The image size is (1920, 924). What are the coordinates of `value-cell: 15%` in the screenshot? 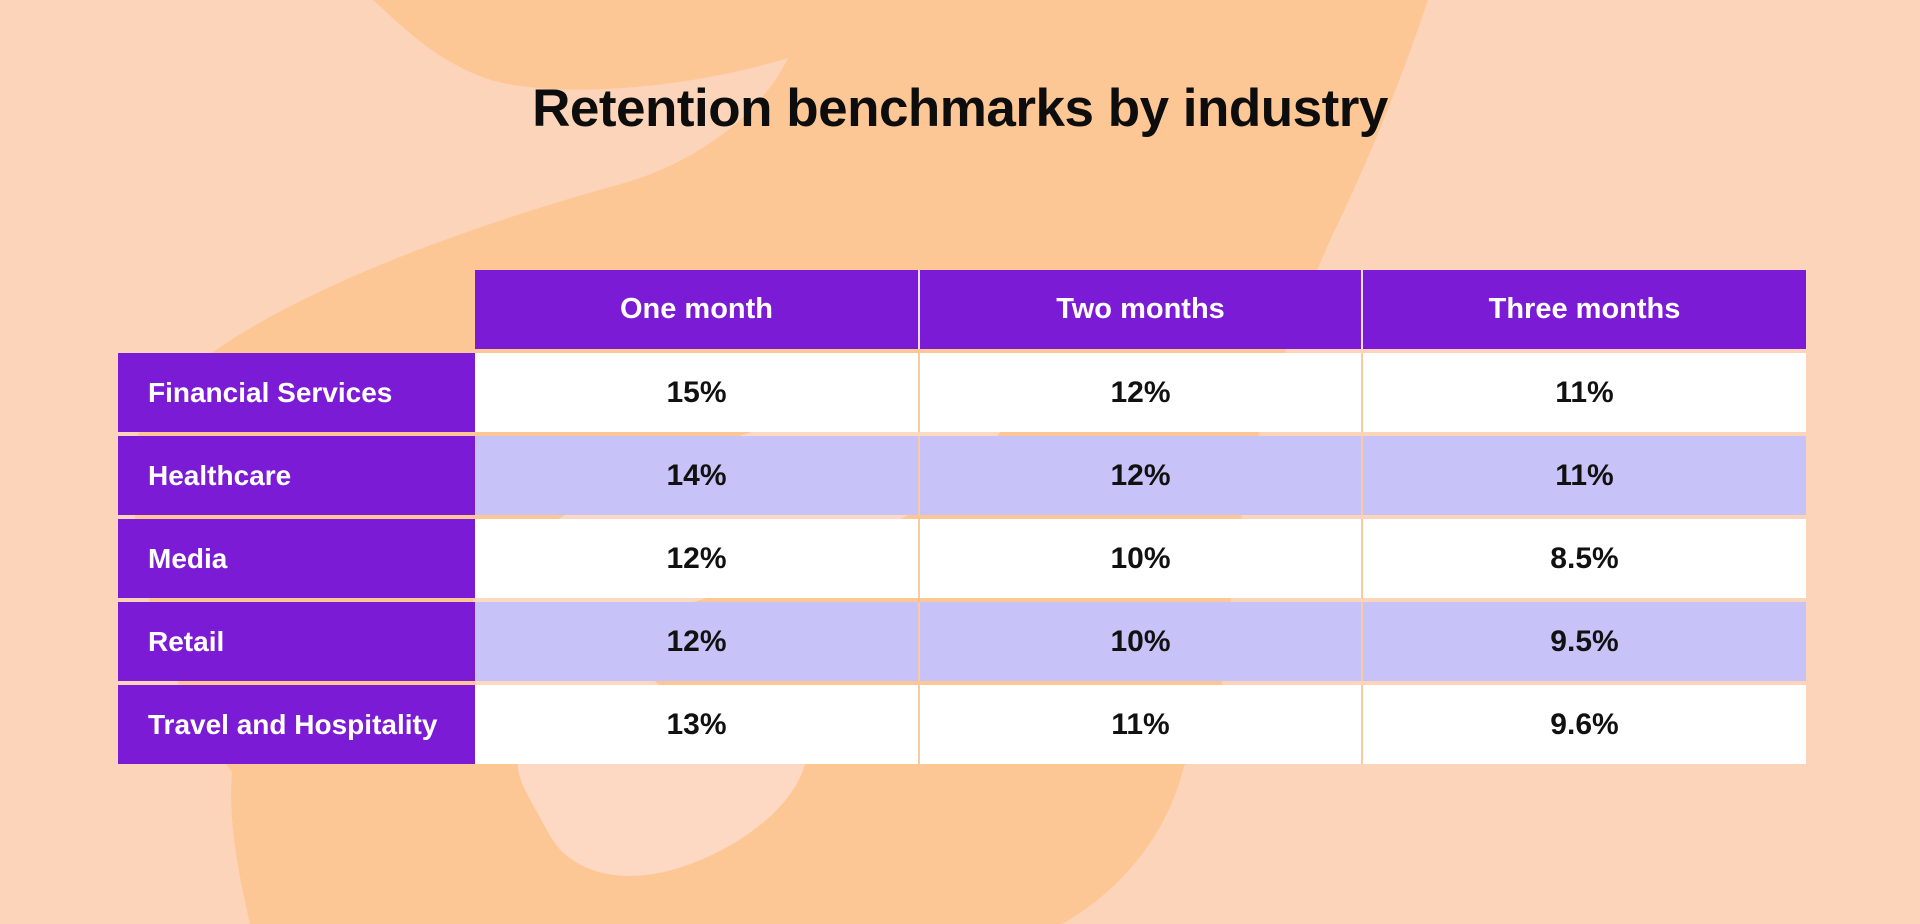 It's located at (696, 392).